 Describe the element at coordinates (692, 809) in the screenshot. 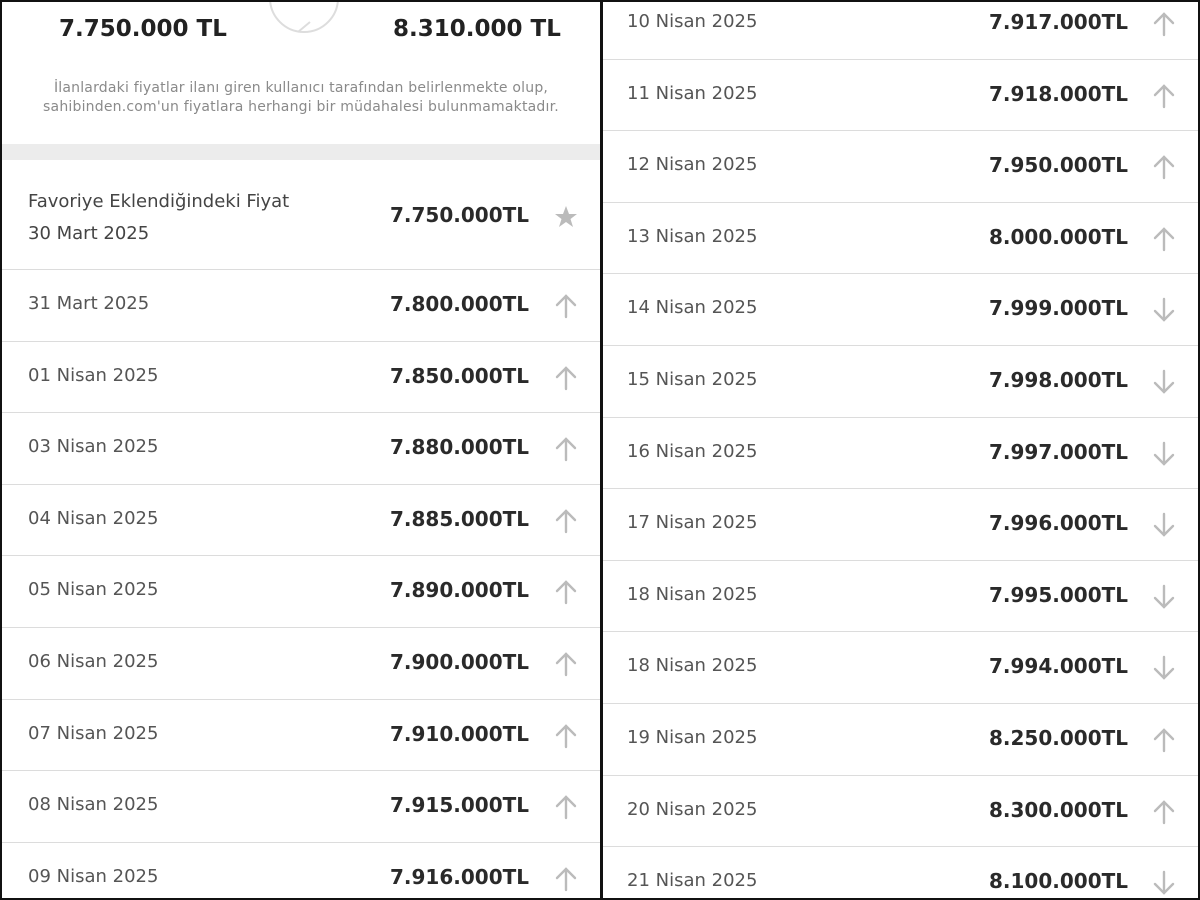

I see `row-date: 20 Nisan 2025` at that location.